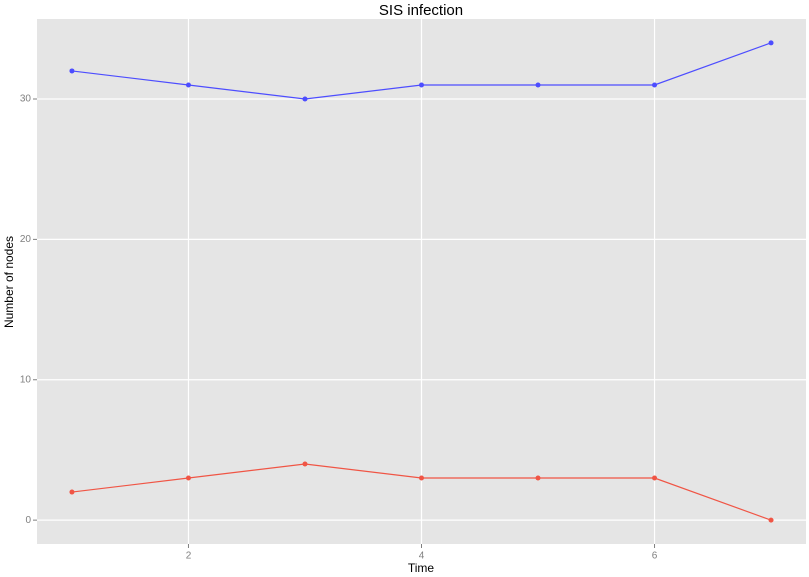 This screenshot has width=809, height=577. I want to click on x-axis-label: Time, so click(421, 568).